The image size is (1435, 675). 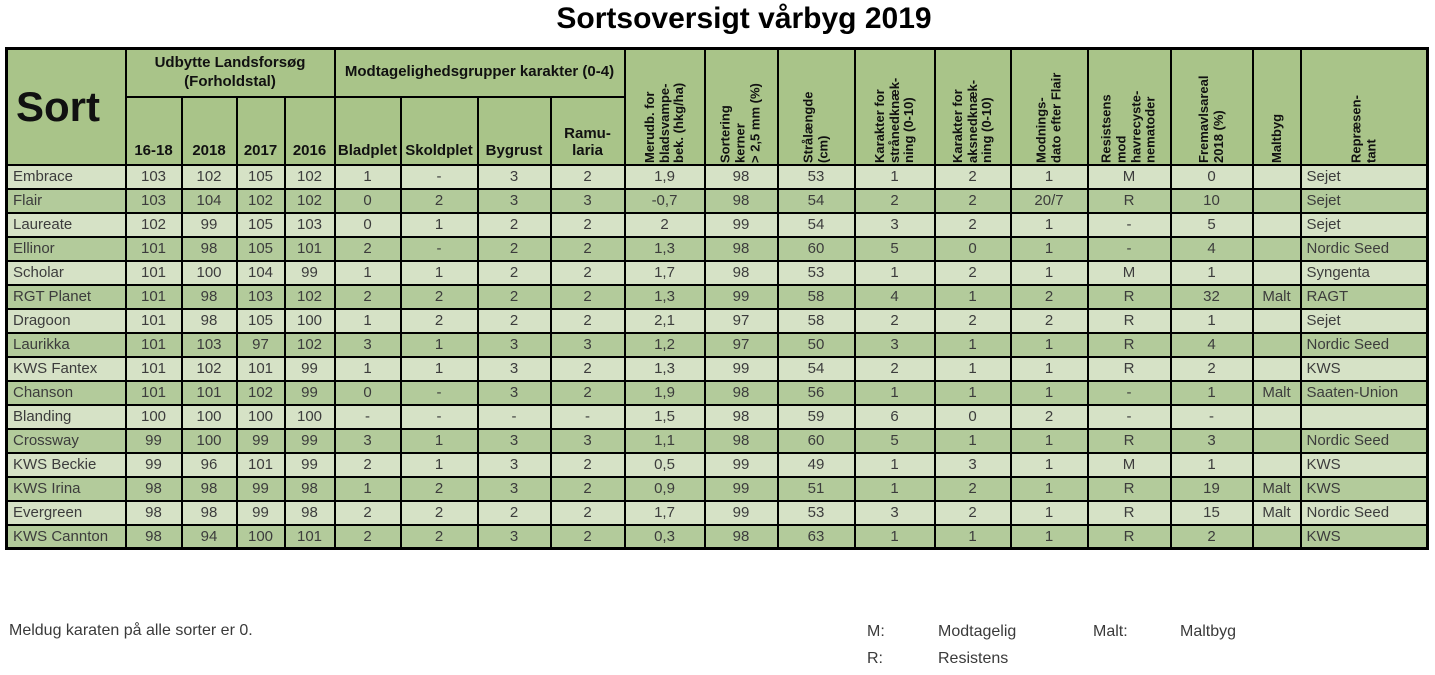 I want to click on representative-cell: Nordic Seed, so click(x=1364, y=512).